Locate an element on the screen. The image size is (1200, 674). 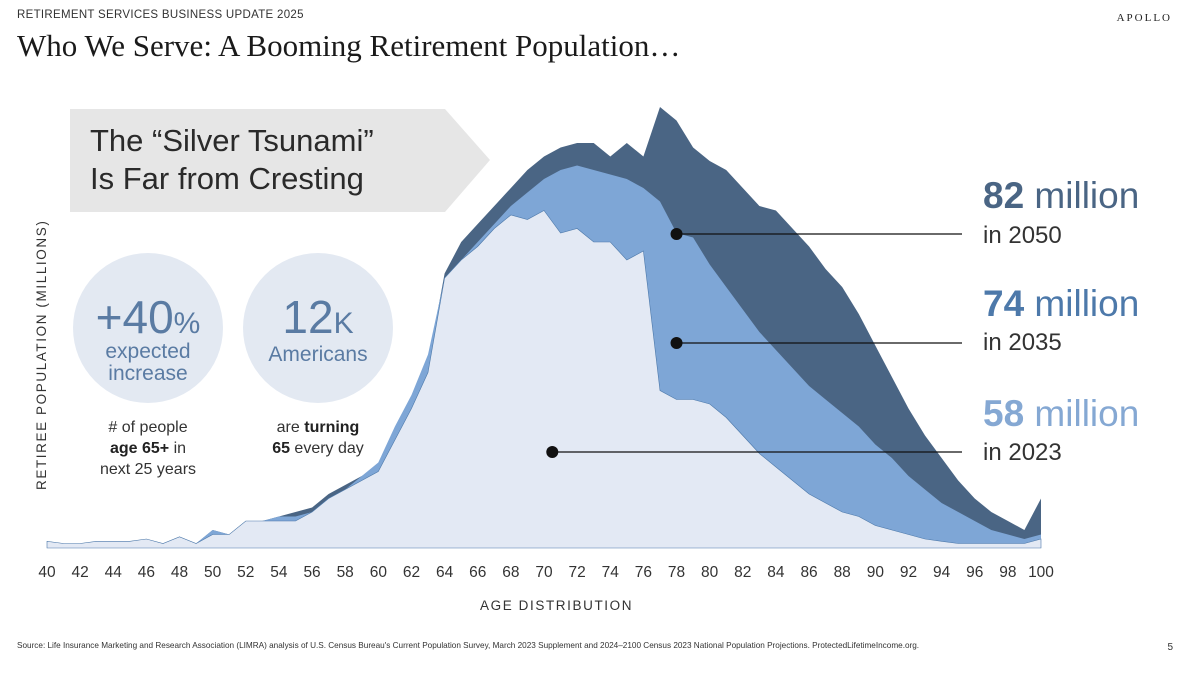
x-tick-label: 92 is located at coordinates (908, 572).